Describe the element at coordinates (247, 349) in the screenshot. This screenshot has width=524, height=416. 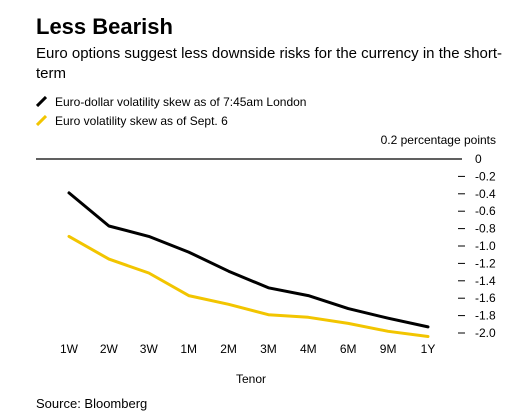
I see `x-axis: 1W 2W 3W 1M 2M 3M 4M 6M 9M 1Y` at that location.